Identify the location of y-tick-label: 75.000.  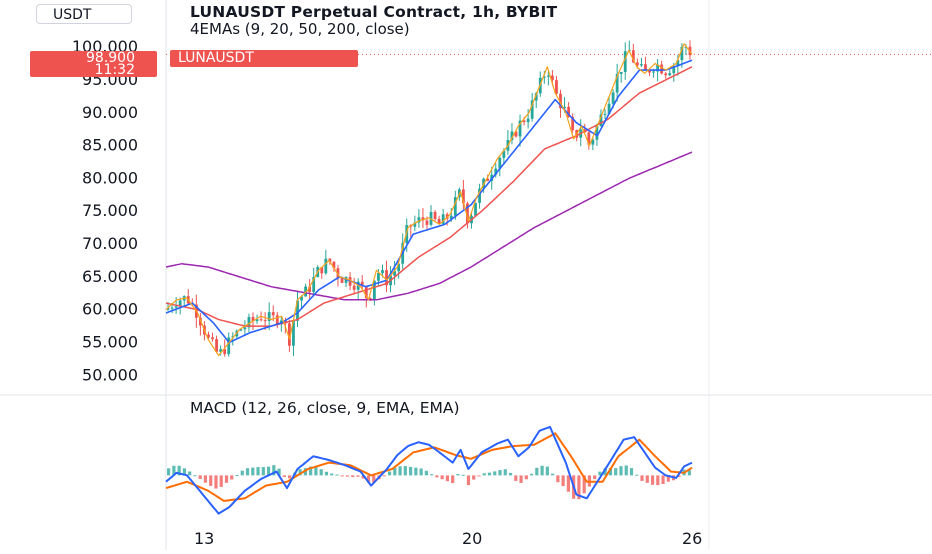
(110, 210).